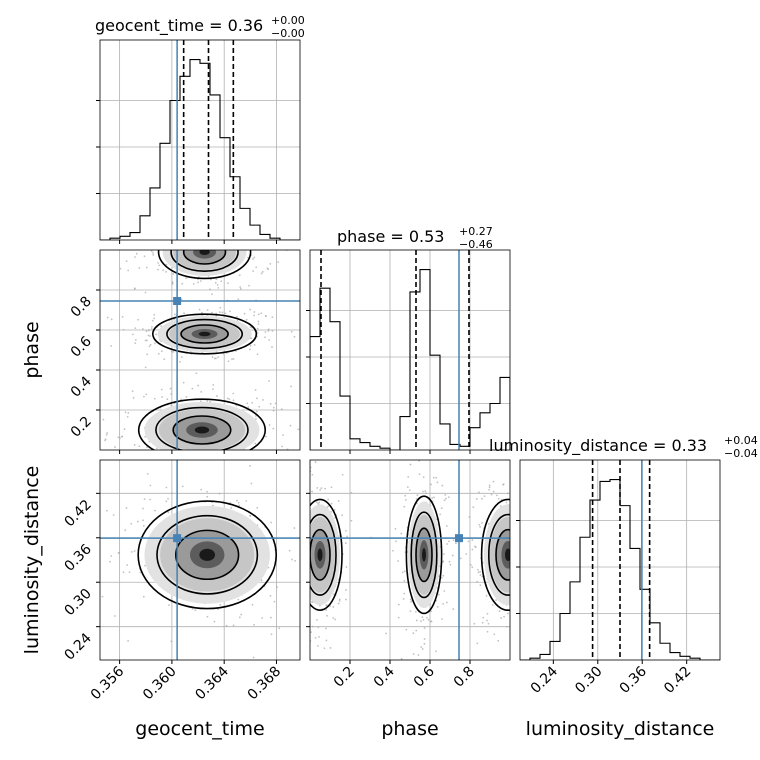 The image size is (760, 760). Describe the element at coordinates (265, 684) in the screenshot. I see `xtick-label-geocent_time-3: 0.368` at that location.